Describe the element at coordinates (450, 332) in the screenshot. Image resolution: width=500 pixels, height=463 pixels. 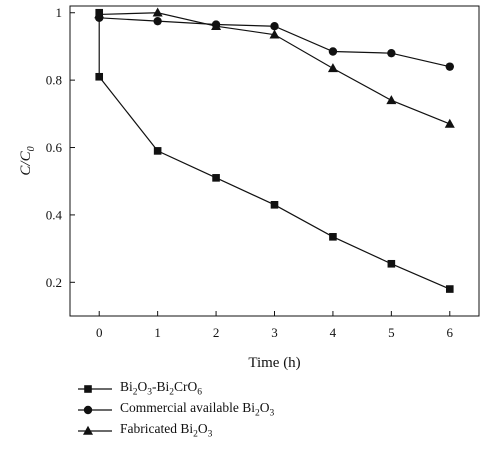
I see `x-tick-label: 6` at that location.